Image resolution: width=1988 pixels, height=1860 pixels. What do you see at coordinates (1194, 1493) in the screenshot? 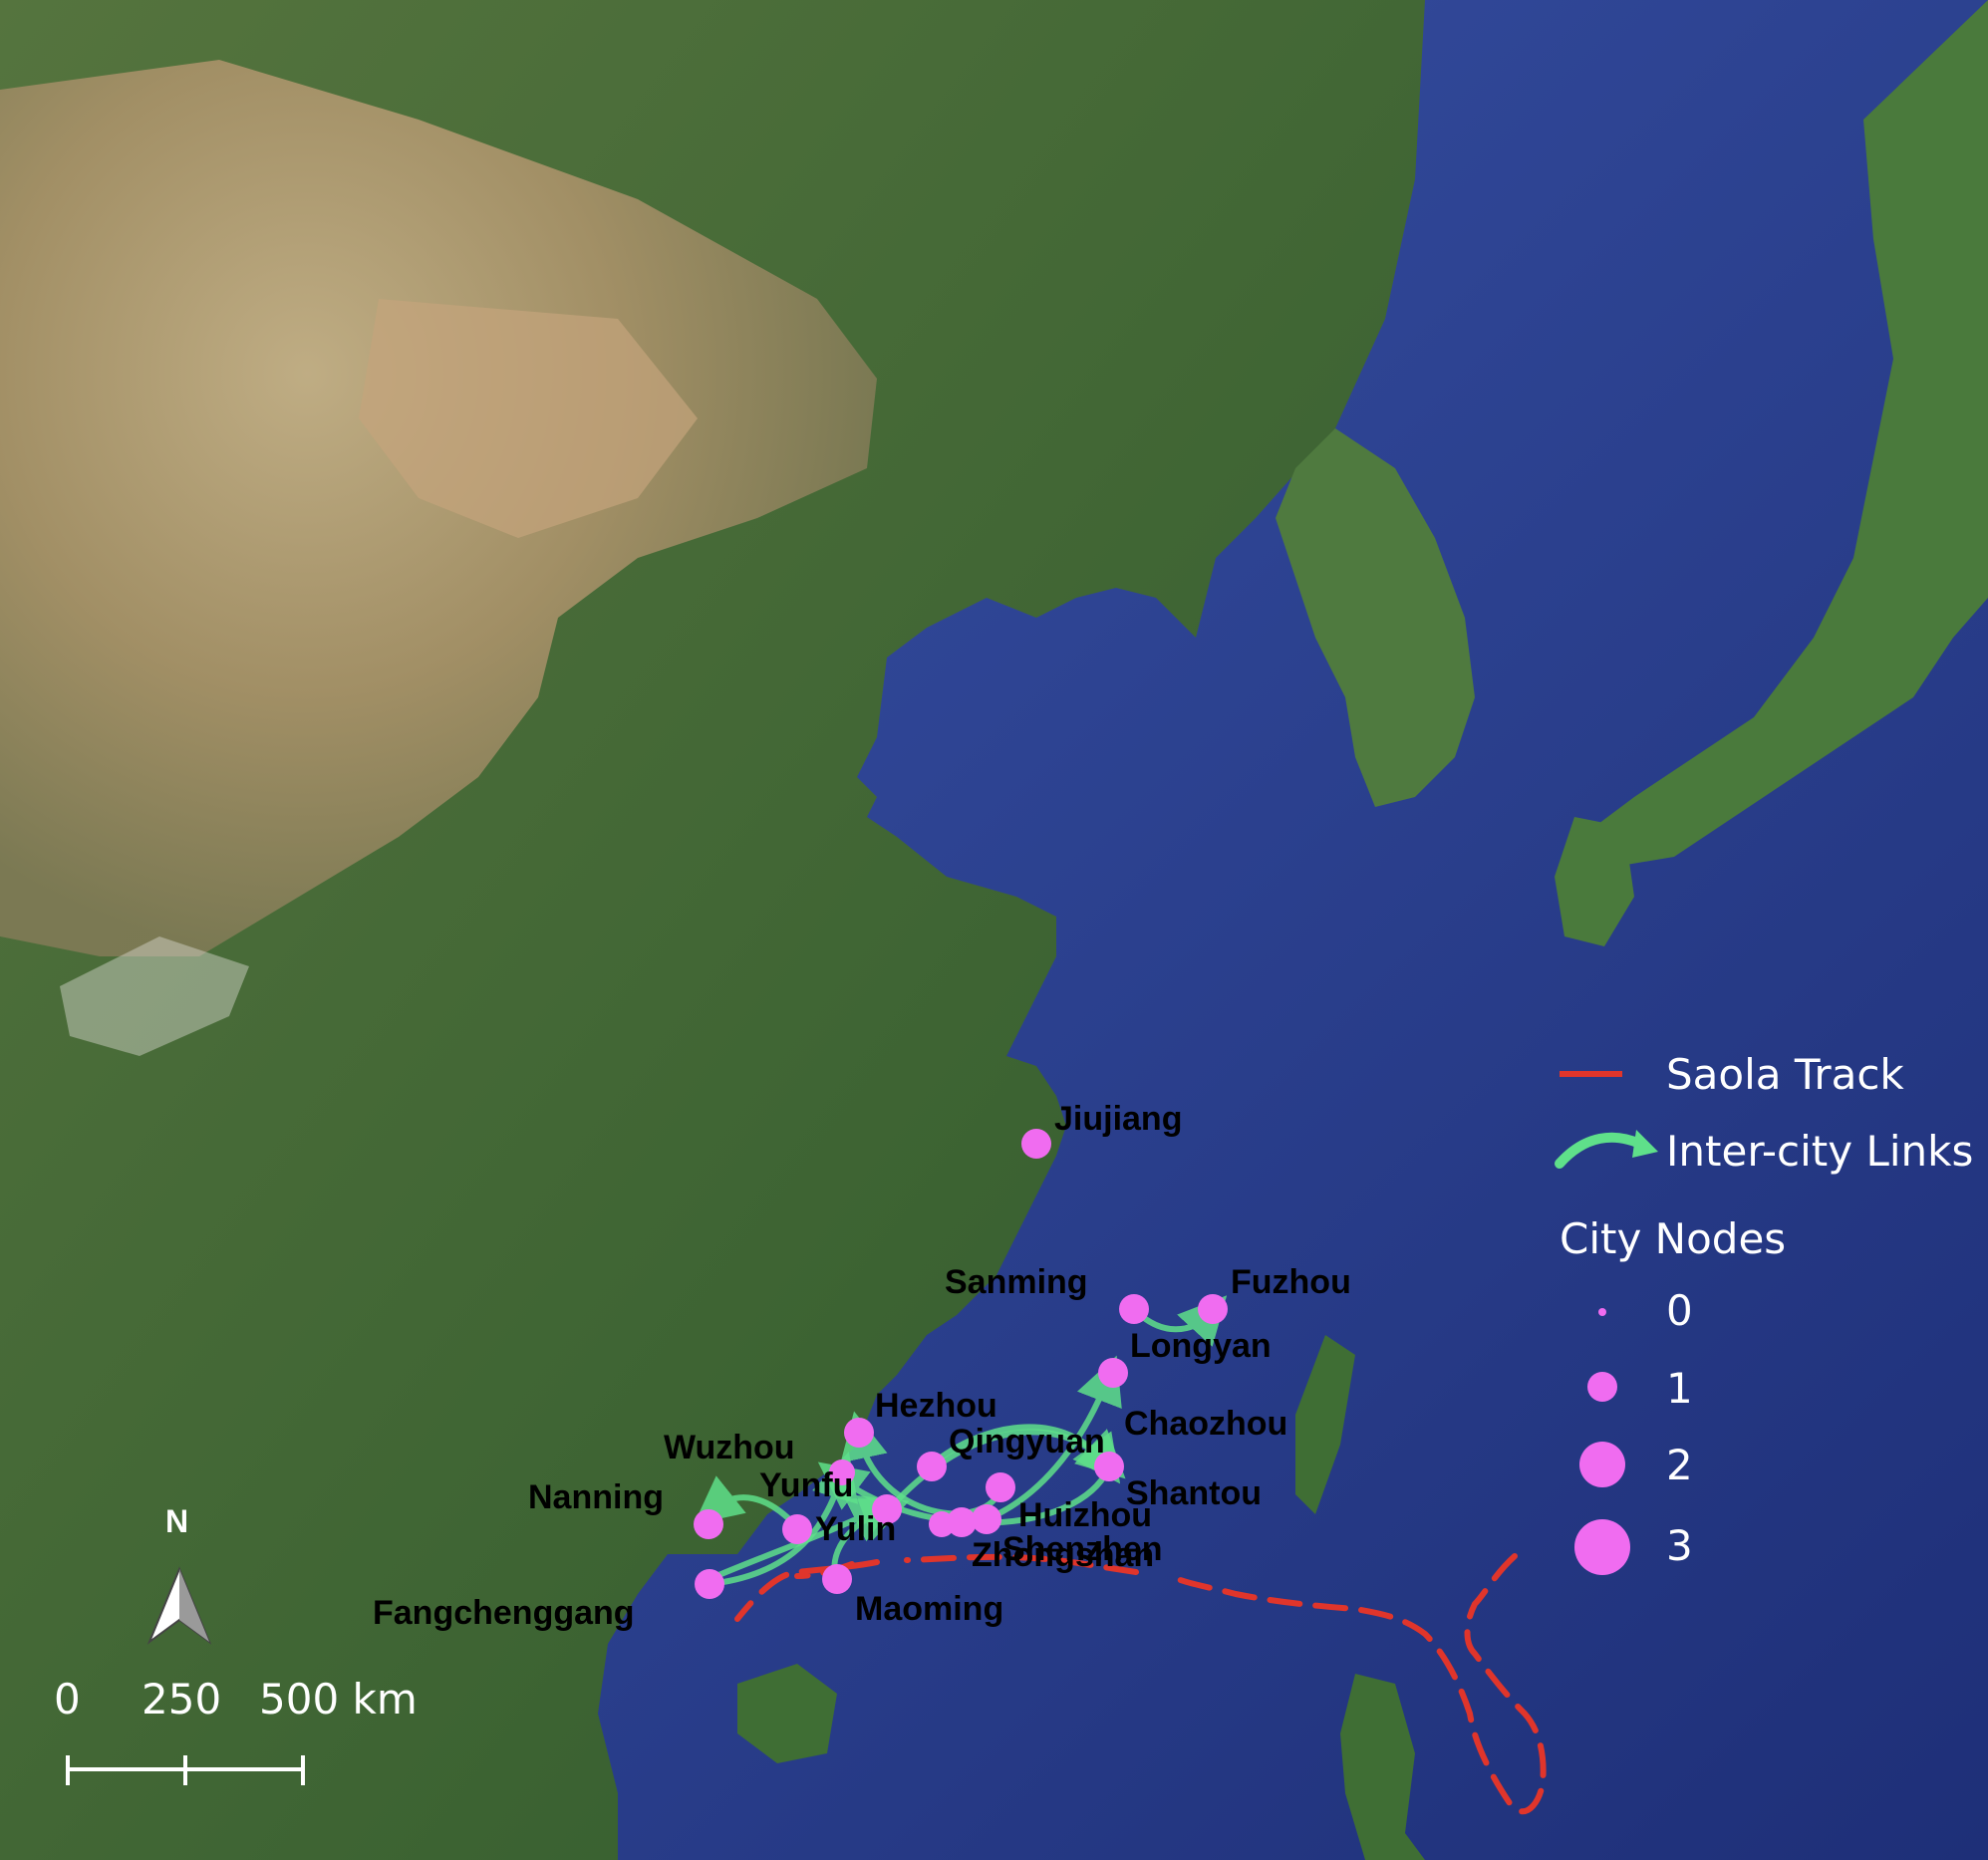
I see `city-label-shantou: Shantou` at bounding box center [1194, 1493].